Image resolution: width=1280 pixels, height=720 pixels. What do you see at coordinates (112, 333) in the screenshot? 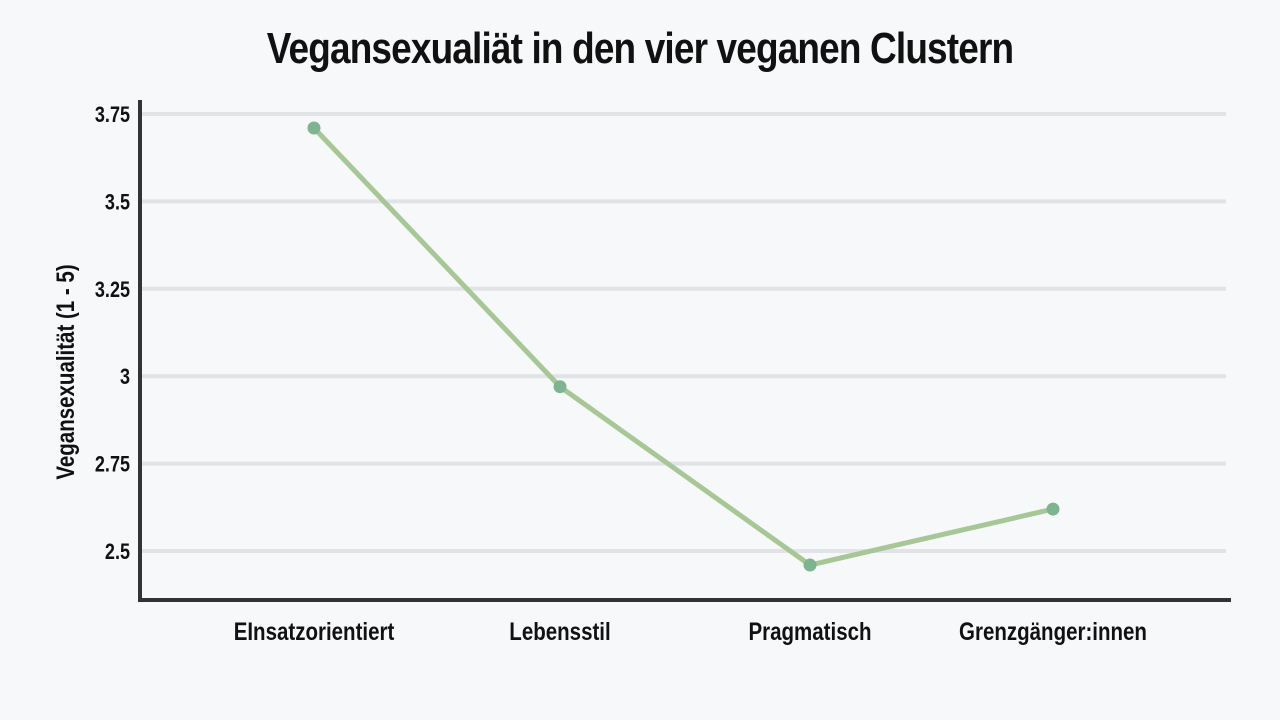
I see `y-tick-labels: 2.5 2.75 3 3.25 3.5 3.75` at bounding box center [112, 333].